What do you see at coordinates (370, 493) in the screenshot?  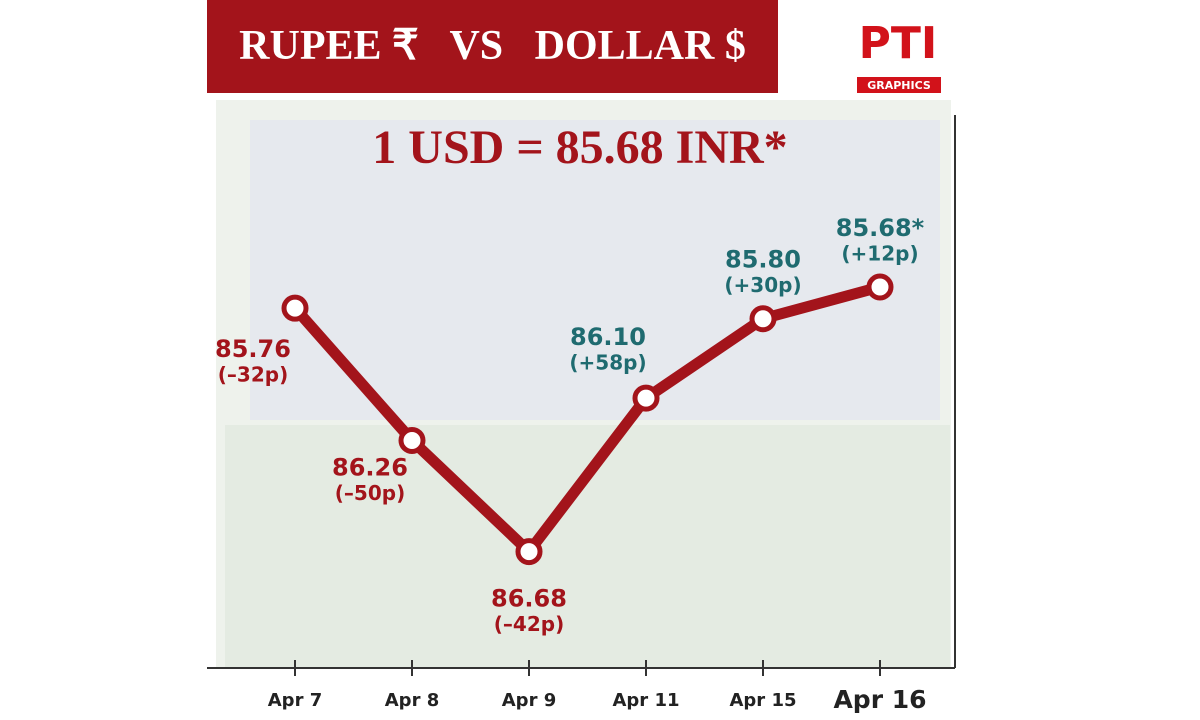 I see `change-label: (–50p)` at bounding box center [370, 493].